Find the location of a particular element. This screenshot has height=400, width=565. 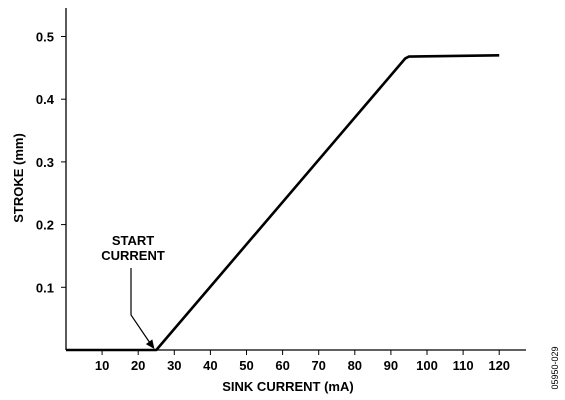

x-tick-label: 80 is located at coordinates (355, 365).